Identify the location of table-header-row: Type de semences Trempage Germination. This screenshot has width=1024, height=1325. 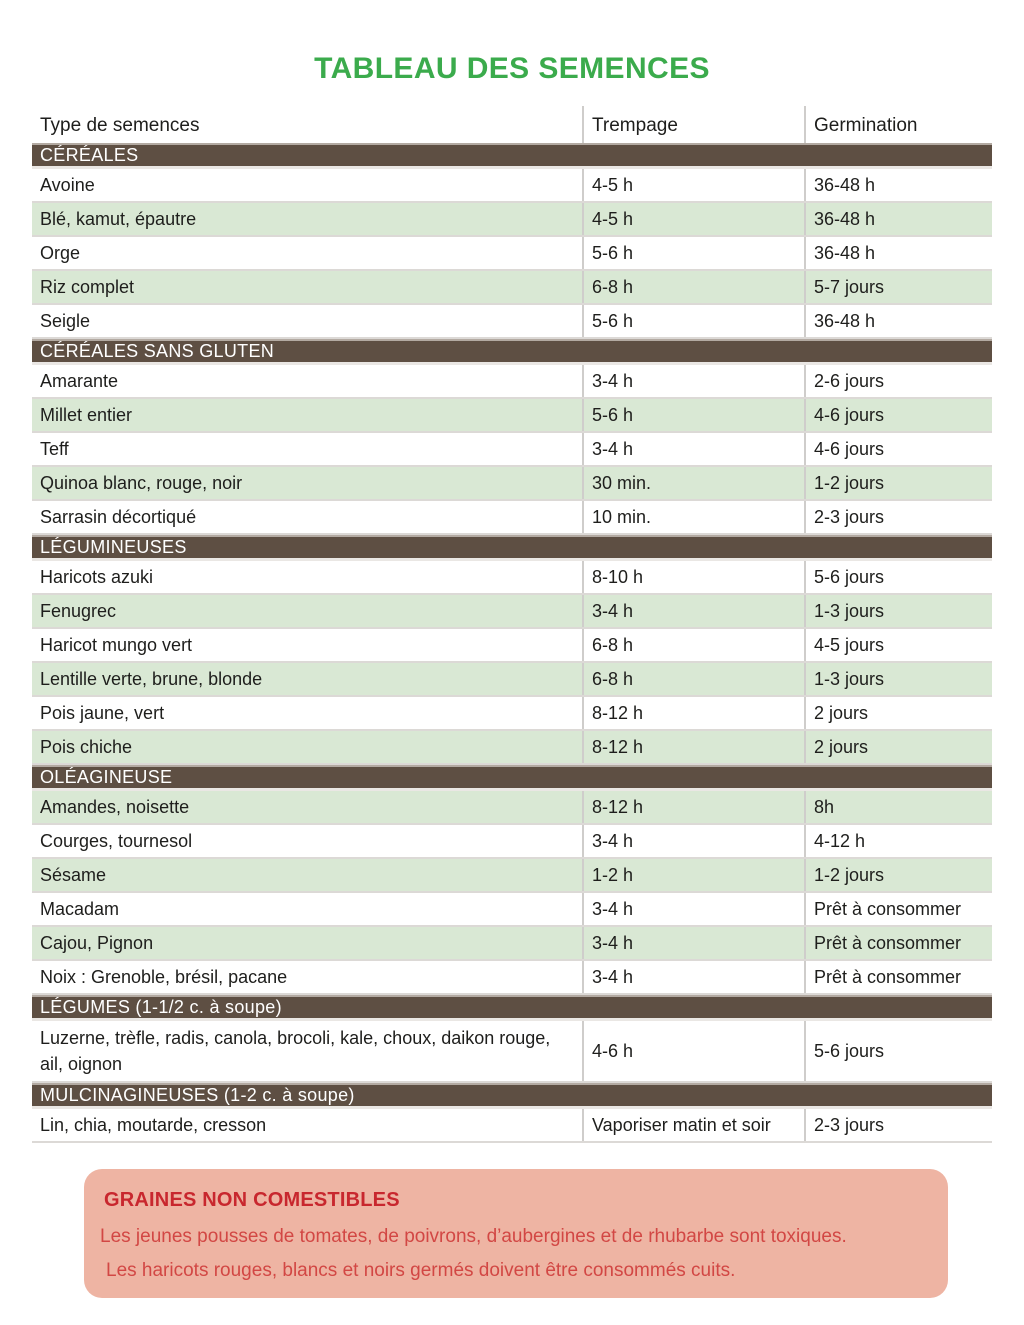
(512, 124).